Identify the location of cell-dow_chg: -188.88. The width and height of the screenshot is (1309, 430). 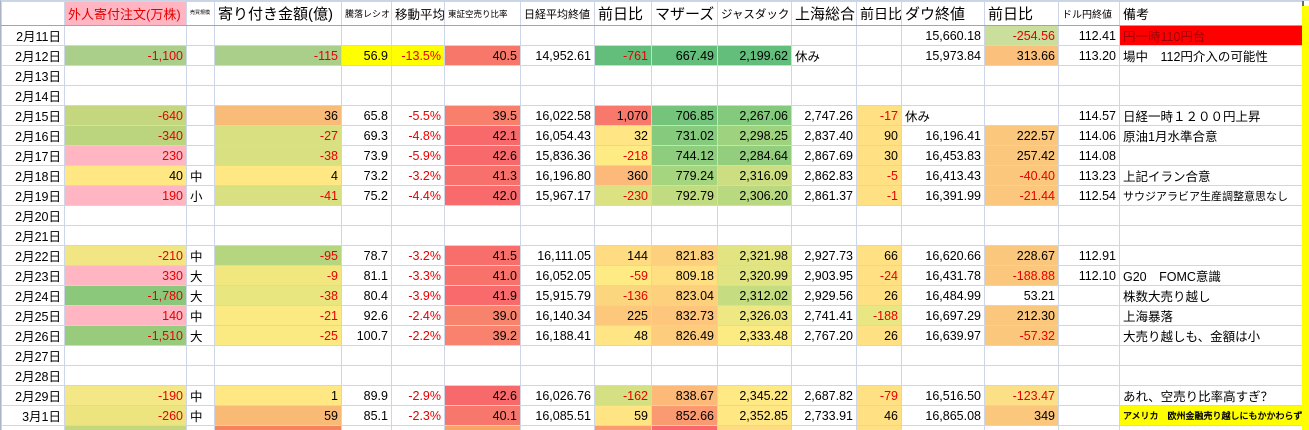
(1021, 275).